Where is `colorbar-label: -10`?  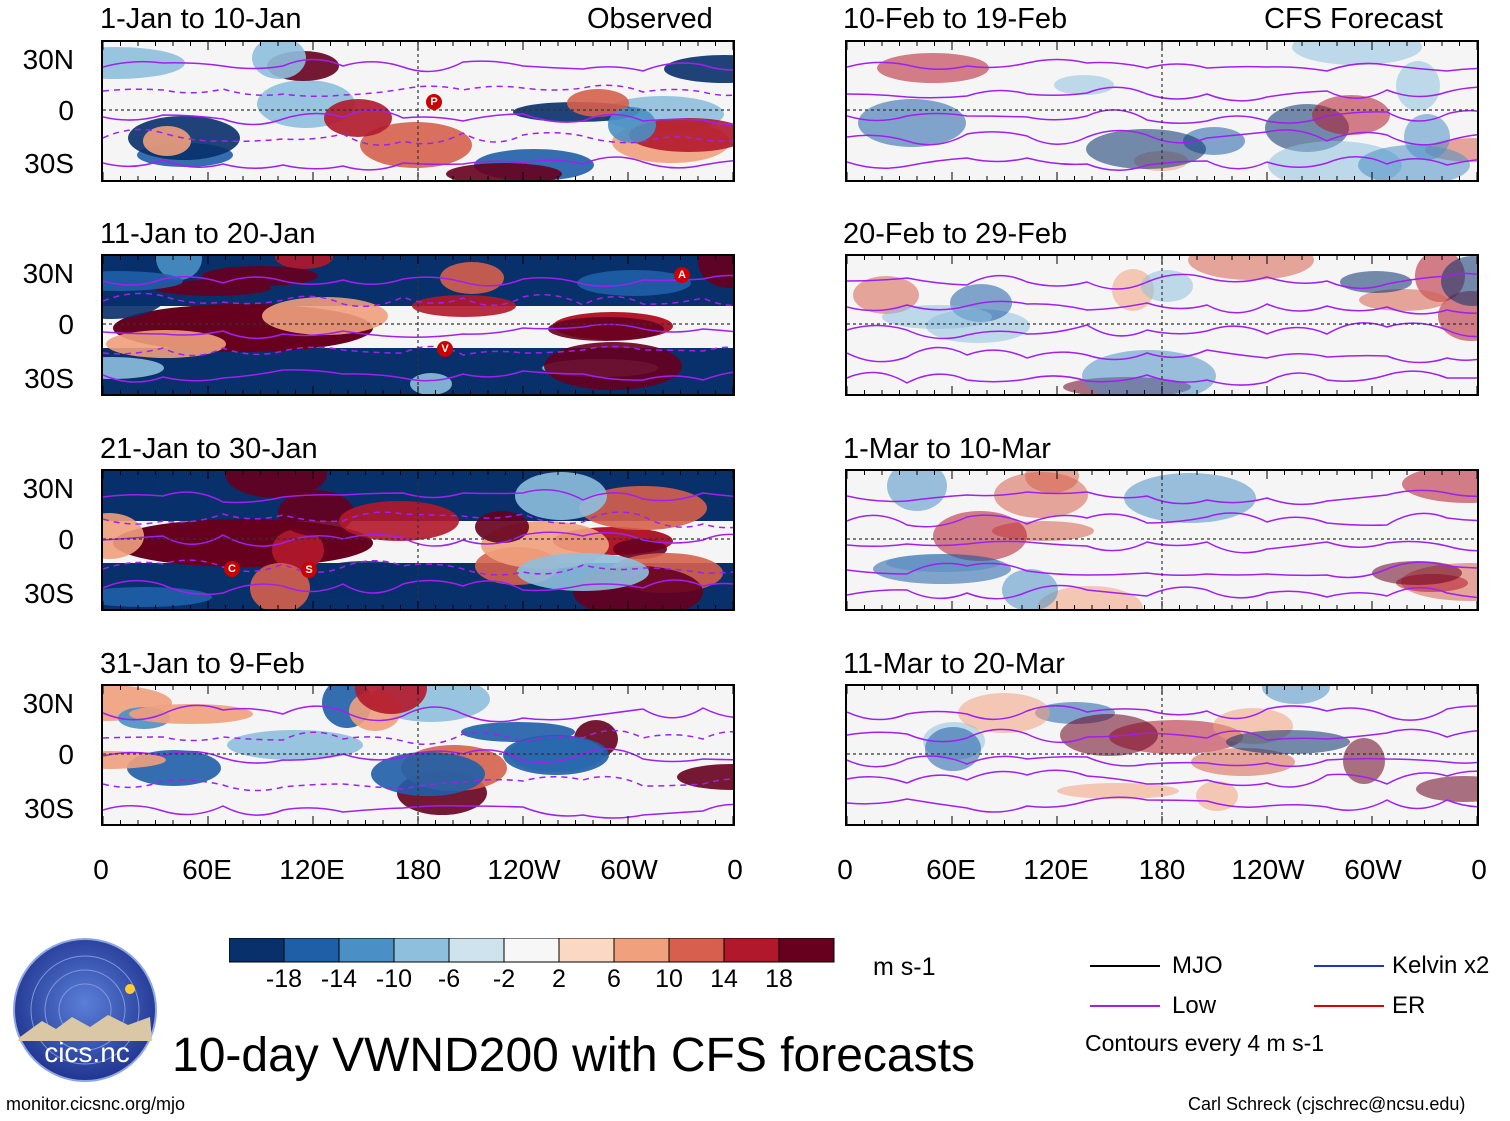 colorbar-label: -10 is located at coordinates (394, 979).